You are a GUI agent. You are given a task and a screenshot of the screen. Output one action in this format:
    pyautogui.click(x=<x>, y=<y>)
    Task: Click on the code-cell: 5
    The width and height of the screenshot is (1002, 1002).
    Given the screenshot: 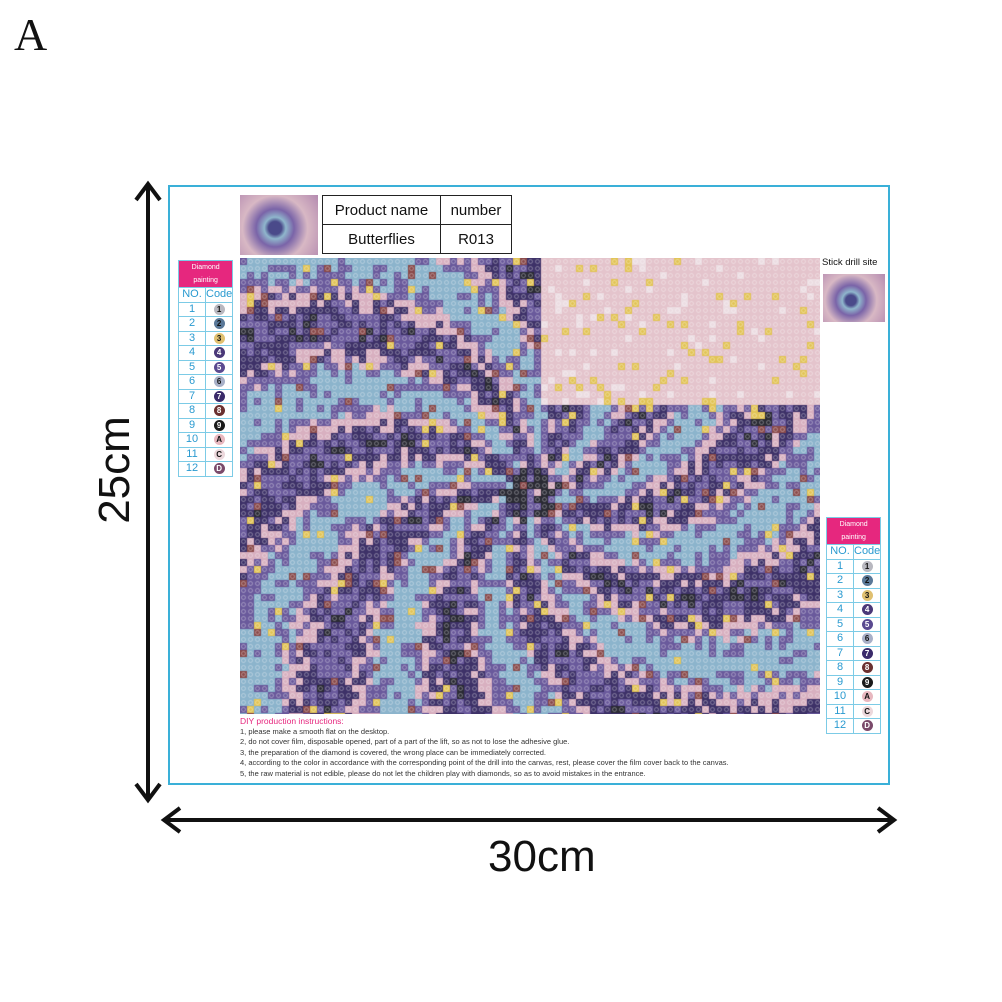 What is the action you would take?
    pyautogui.click(x=219, y=367)
    